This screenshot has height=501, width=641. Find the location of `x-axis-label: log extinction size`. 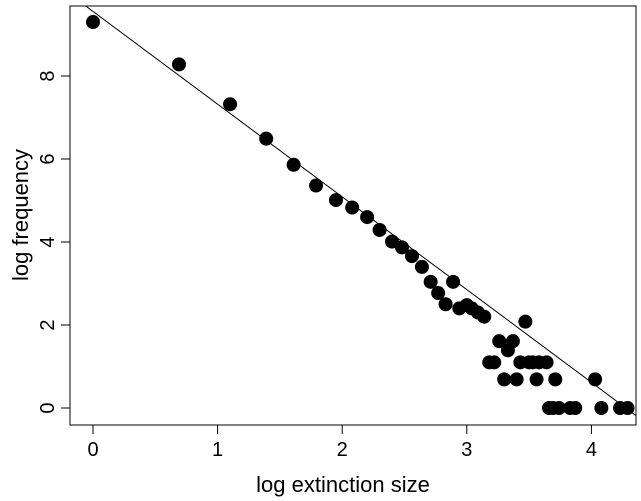

x-axis-label: log extinction size is located at coordinates (343, 484).